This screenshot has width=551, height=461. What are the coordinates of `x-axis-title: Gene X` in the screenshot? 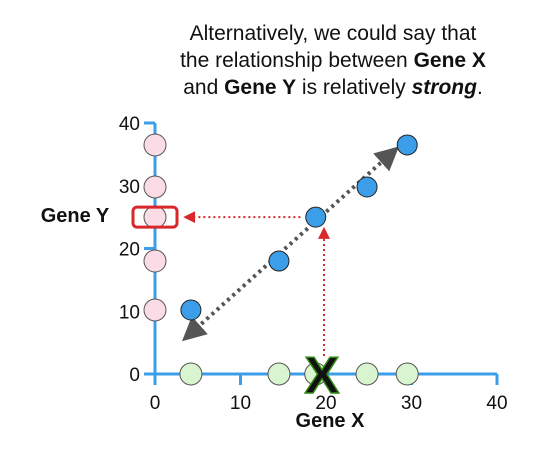 It's located at (331, 421).